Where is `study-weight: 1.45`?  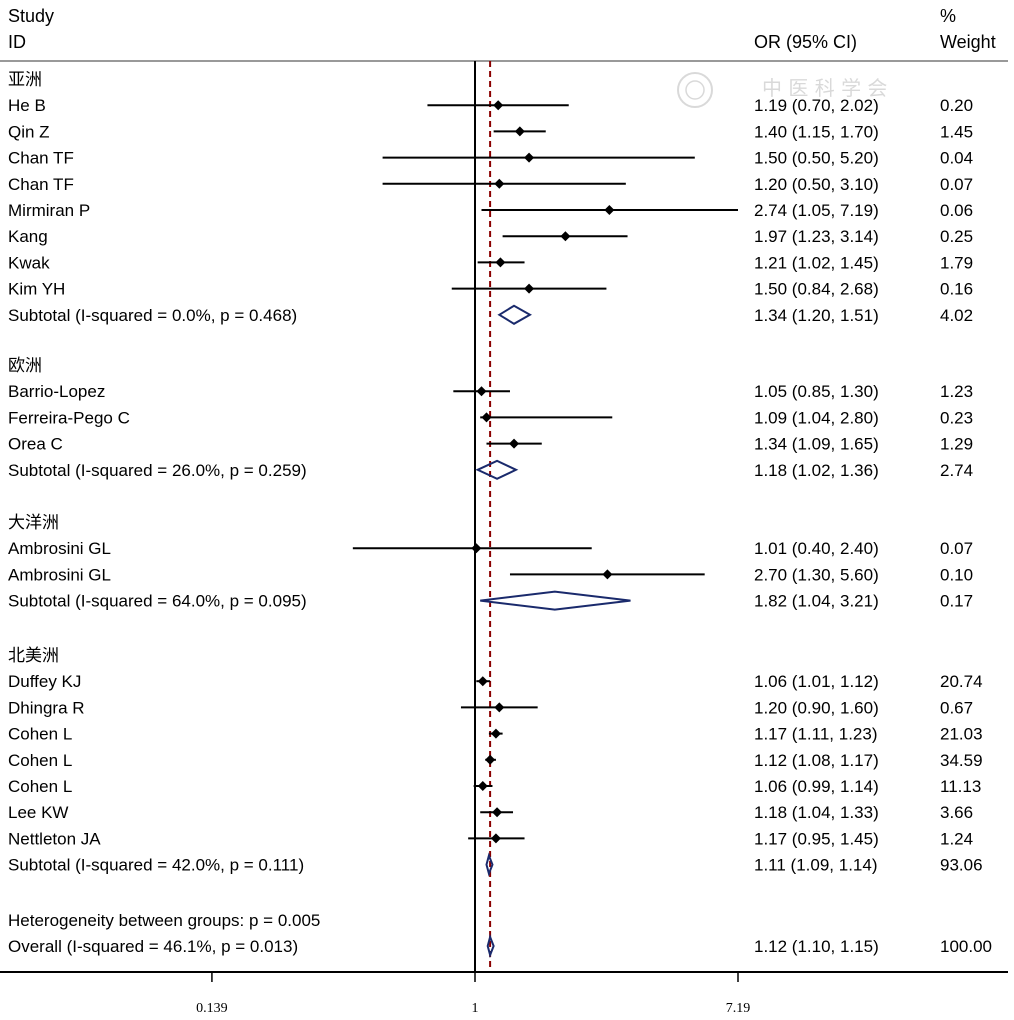
study-weight: 1.45 is located at coordinates (956, 131).